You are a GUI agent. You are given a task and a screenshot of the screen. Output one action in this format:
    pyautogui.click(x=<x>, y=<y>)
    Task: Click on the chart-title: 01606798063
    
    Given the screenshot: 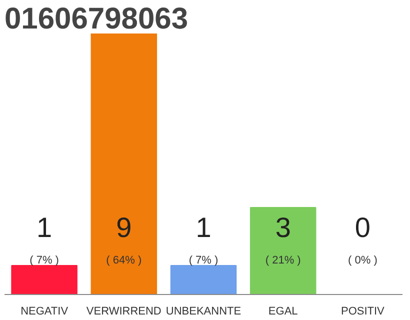 What is the action you would take?
    pyautogui.click(x=96, y=19)
    